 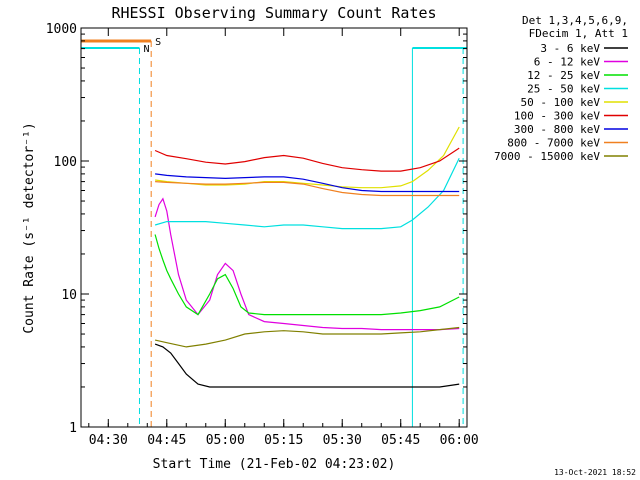 I want to click on legend-header-line-2: FDecim 1, Att 1, so click(x=578, y=33).